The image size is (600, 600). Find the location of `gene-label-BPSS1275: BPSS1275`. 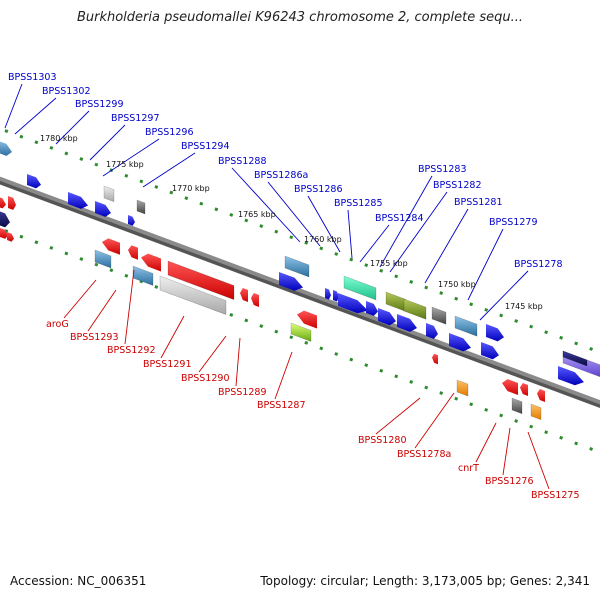

gene-label-BPSS1275: BPSS1275 is located at coordinates (555, 495).